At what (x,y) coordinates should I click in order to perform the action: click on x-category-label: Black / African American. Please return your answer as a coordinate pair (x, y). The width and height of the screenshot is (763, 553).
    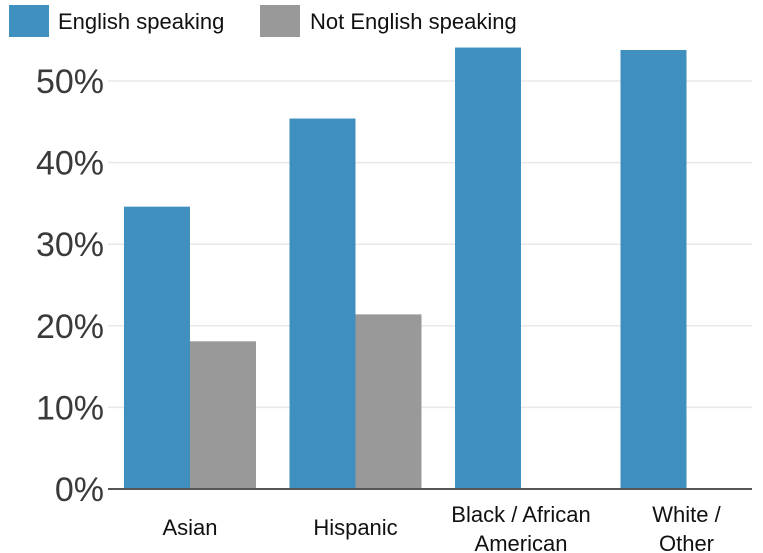
    Looking at the image, I should click on (520, 527).